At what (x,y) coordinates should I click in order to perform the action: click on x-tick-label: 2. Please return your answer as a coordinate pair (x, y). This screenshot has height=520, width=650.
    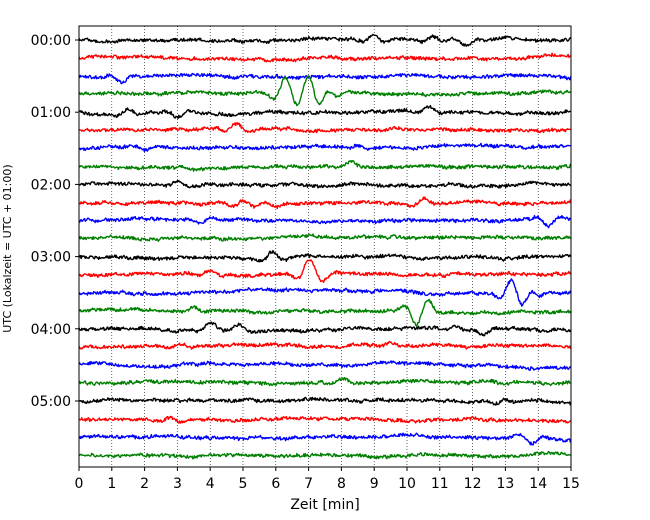
    Looking at the image, I should click on (144, 484).